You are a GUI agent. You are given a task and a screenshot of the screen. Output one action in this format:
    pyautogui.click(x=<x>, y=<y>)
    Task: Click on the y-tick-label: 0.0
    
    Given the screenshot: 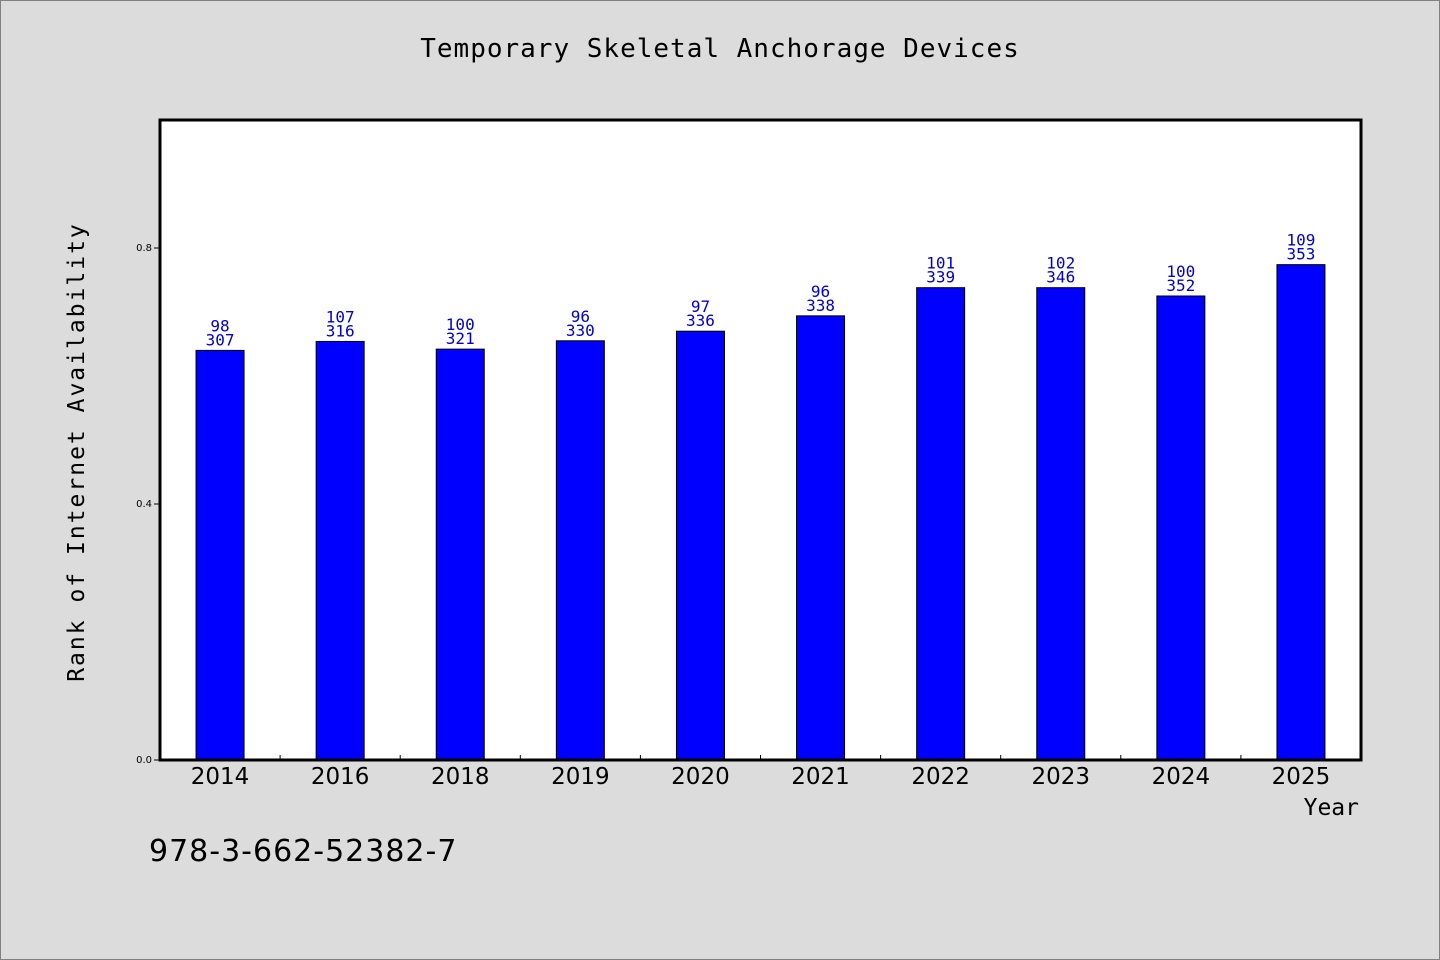 What is the action you would take?
    pyautogui.click(x=144, y=760)
    